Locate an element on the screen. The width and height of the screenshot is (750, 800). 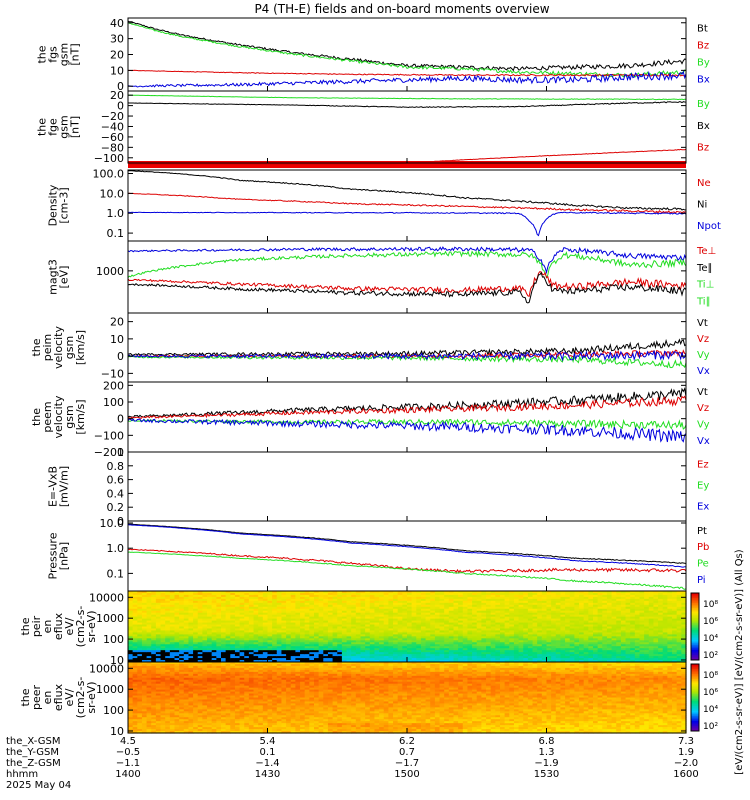
y-axis-label: eV/ is located at coordinates (69, 626).